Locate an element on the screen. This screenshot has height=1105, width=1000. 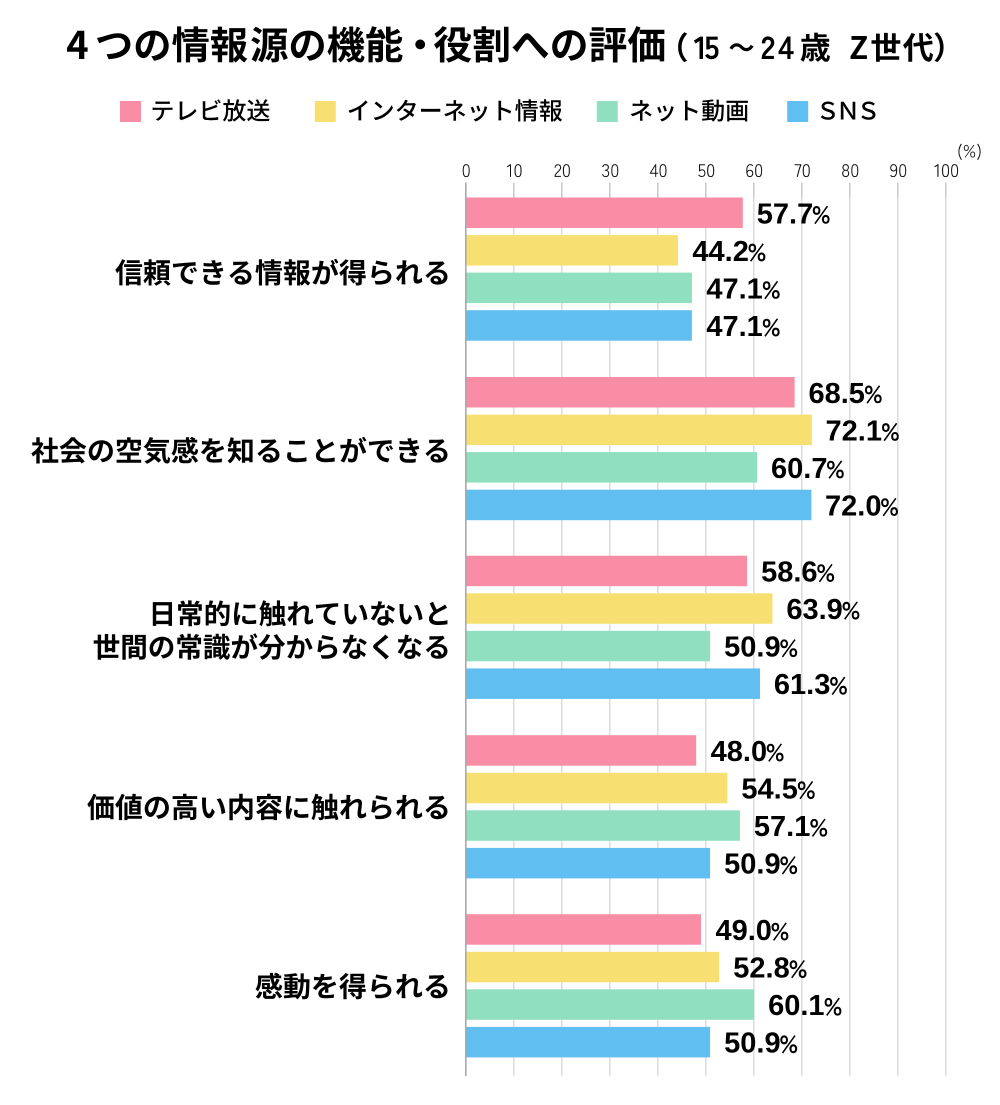
svg-text: 44.2 is located at coordinates (720, 252).